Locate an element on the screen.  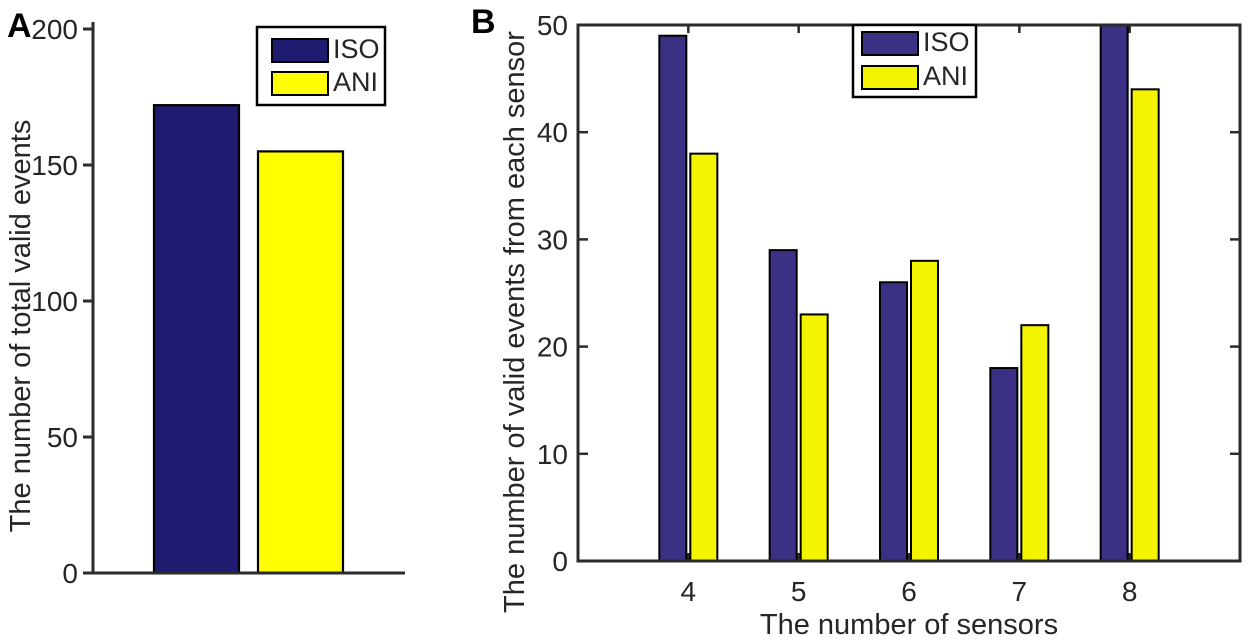
x-tick-label: 4 is located at coordinates (689, 591).